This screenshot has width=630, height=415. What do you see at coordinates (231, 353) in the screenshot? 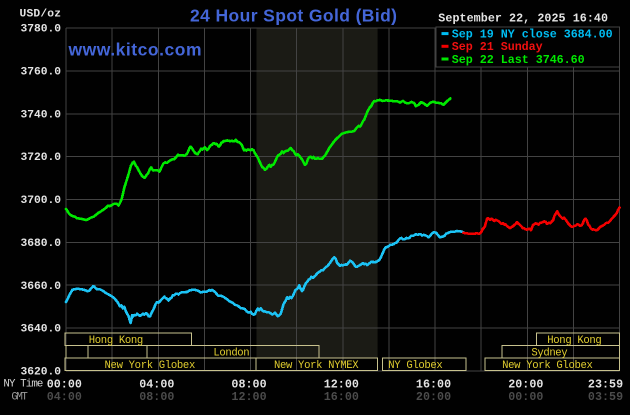
I see `svg-text: London` at bounding box center [231, 353].